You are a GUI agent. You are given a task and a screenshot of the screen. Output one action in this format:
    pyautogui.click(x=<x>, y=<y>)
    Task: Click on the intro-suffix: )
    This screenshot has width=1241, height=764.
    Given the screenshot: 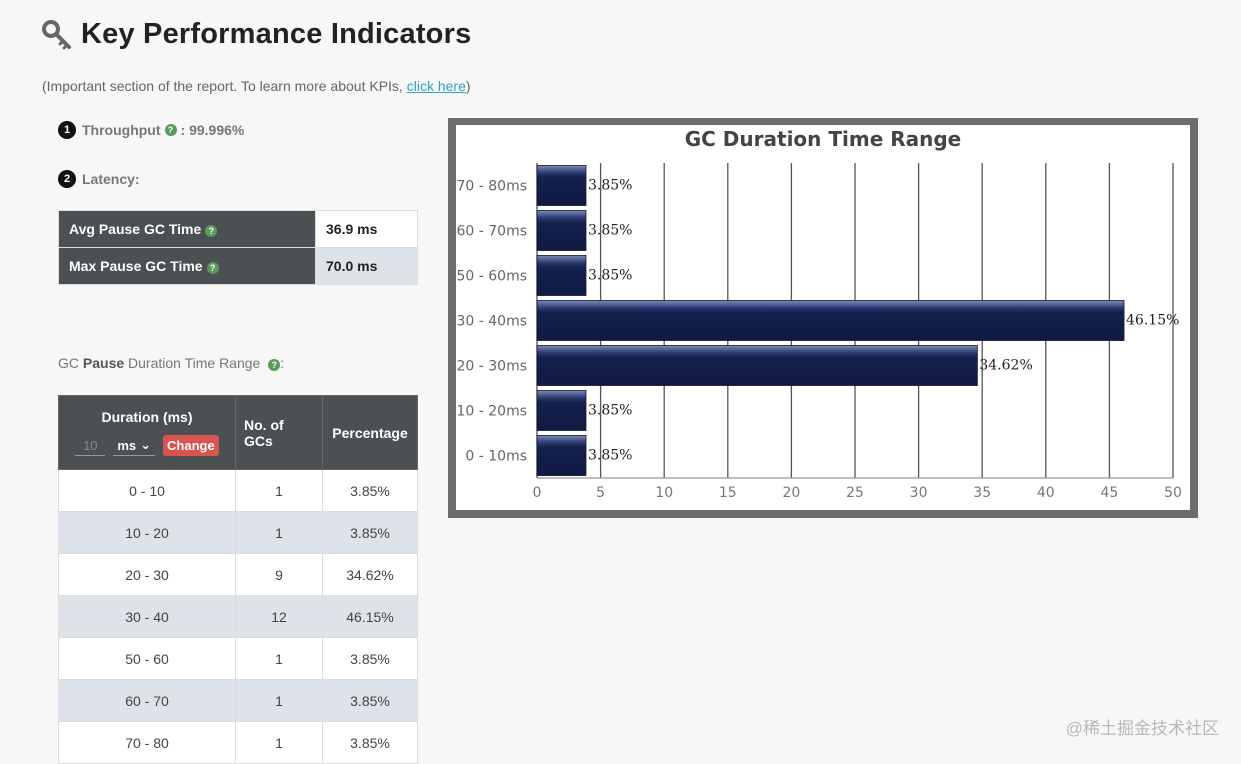 What is the action you would take?
    pyautogui.click(x=468, y=86)
    